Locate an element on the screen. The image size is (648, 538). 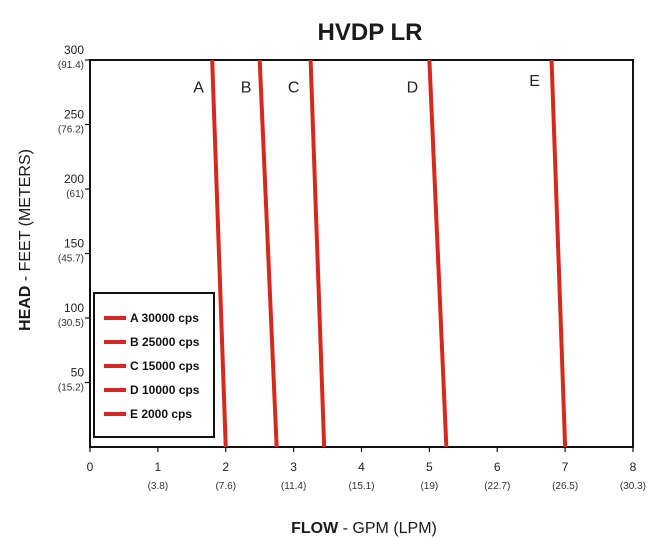
legend-label: E 2000 cps is located at coordinates (161, 414).